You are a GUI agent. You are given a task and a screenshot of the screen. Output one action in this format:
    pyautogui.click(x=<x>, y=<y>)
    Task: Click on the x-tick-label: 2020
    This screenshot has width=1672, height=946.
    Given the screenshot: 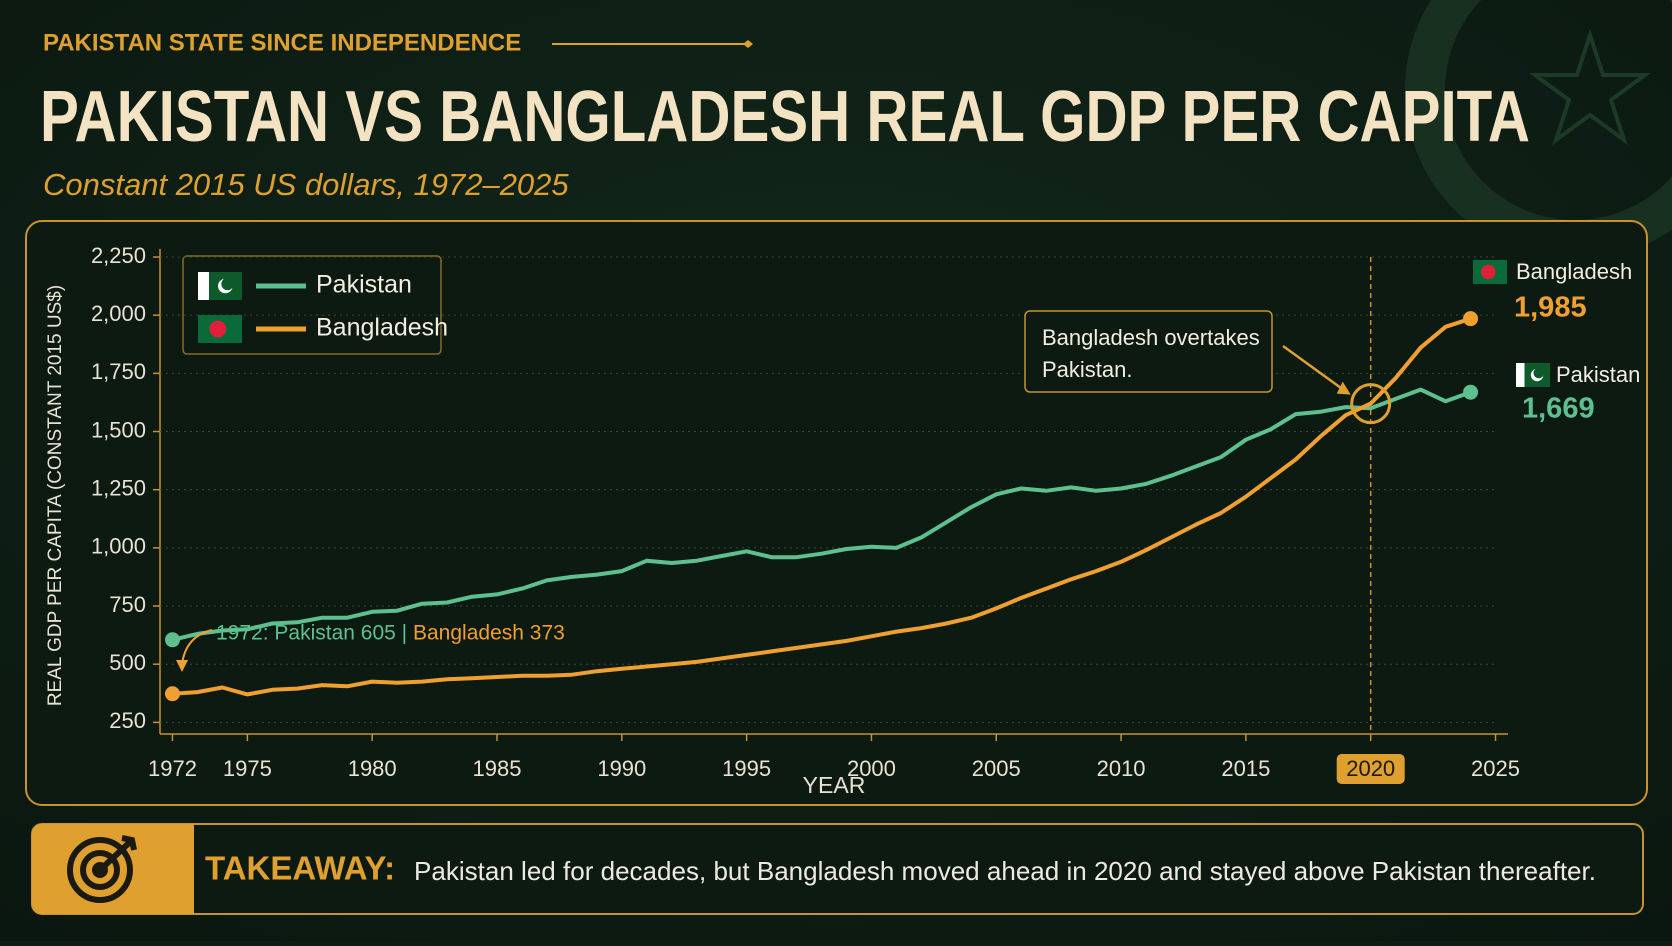 What is the action you would take?
    pyautogui.click(x=1370, y=768)
    